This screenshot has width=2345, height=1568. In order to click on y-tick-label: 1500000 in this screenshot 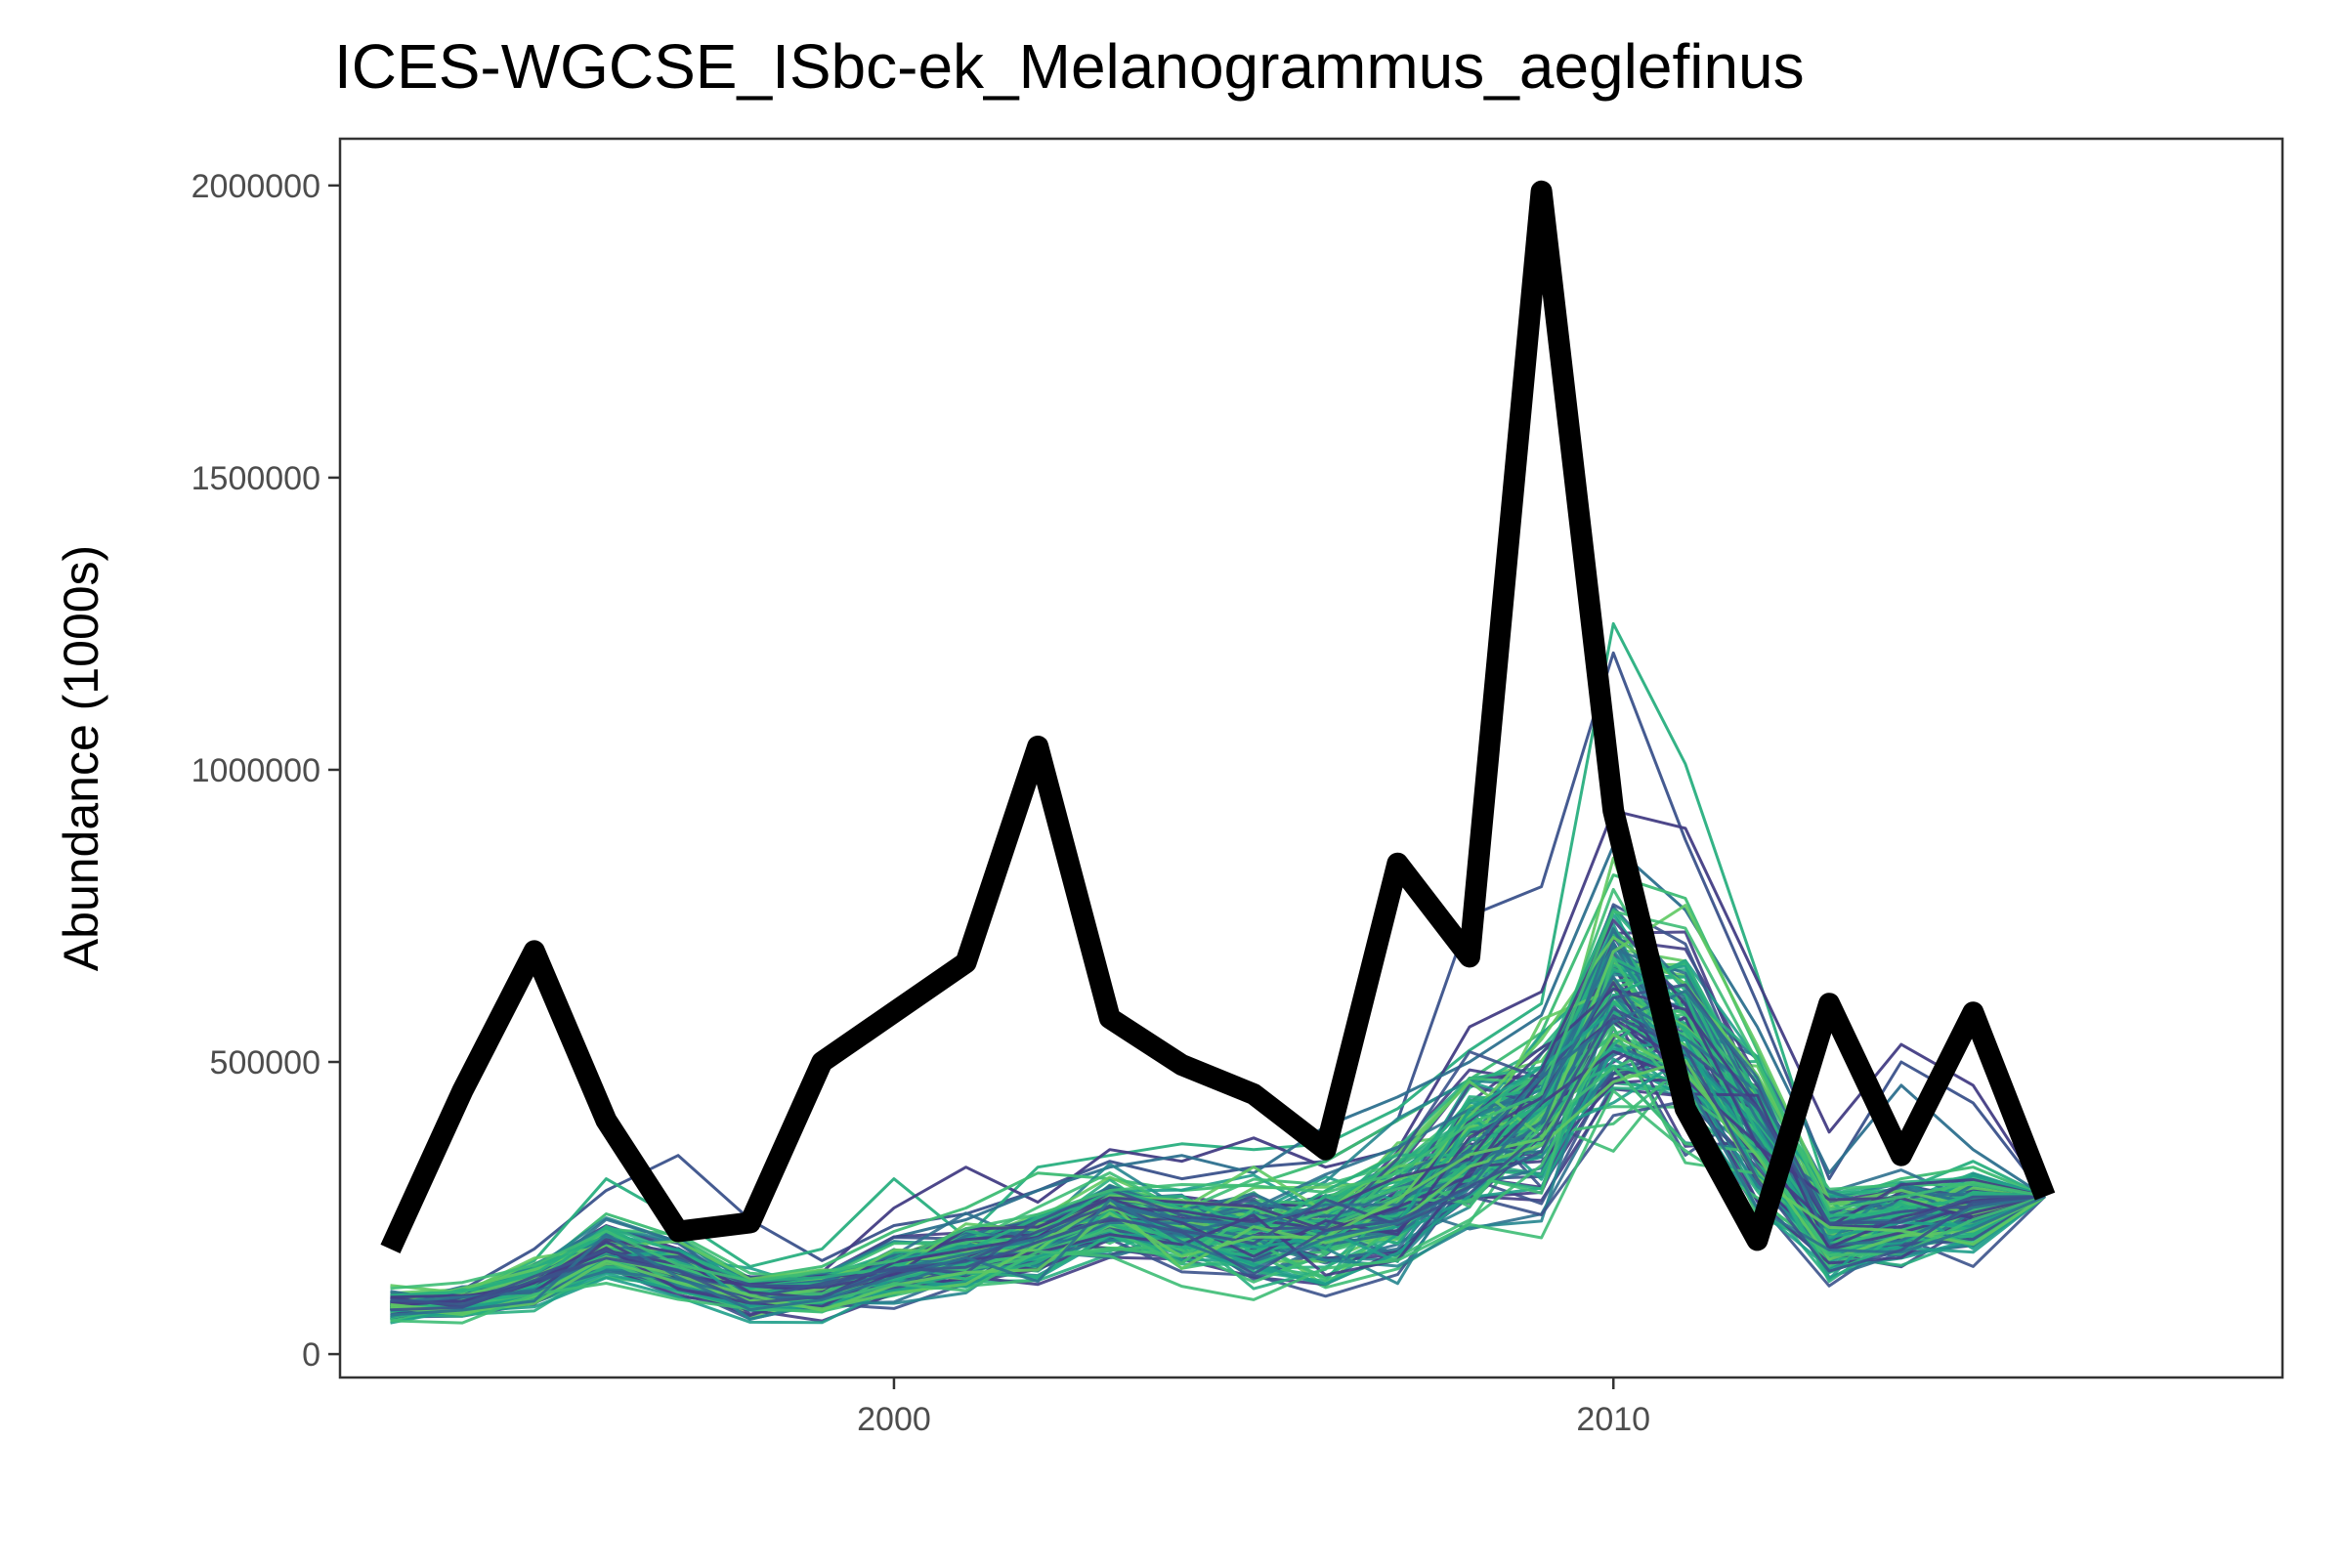, I will do `click(256, 478)`.